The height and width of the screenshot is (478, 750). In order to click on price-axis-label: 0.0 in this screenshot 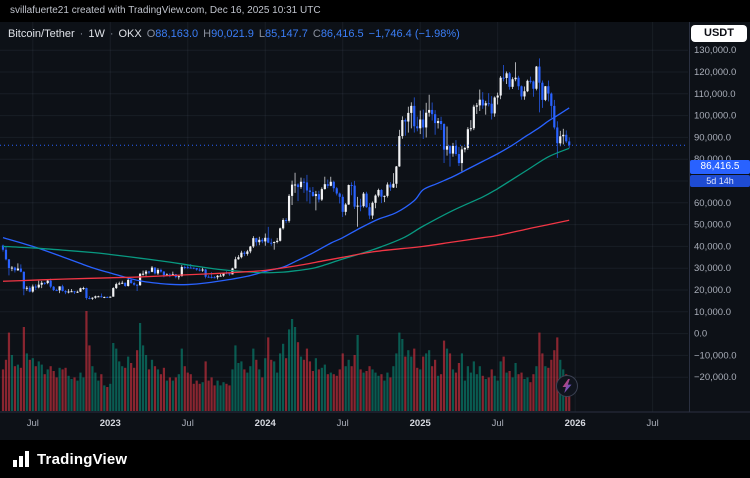, I will do `click(700, 334)`.